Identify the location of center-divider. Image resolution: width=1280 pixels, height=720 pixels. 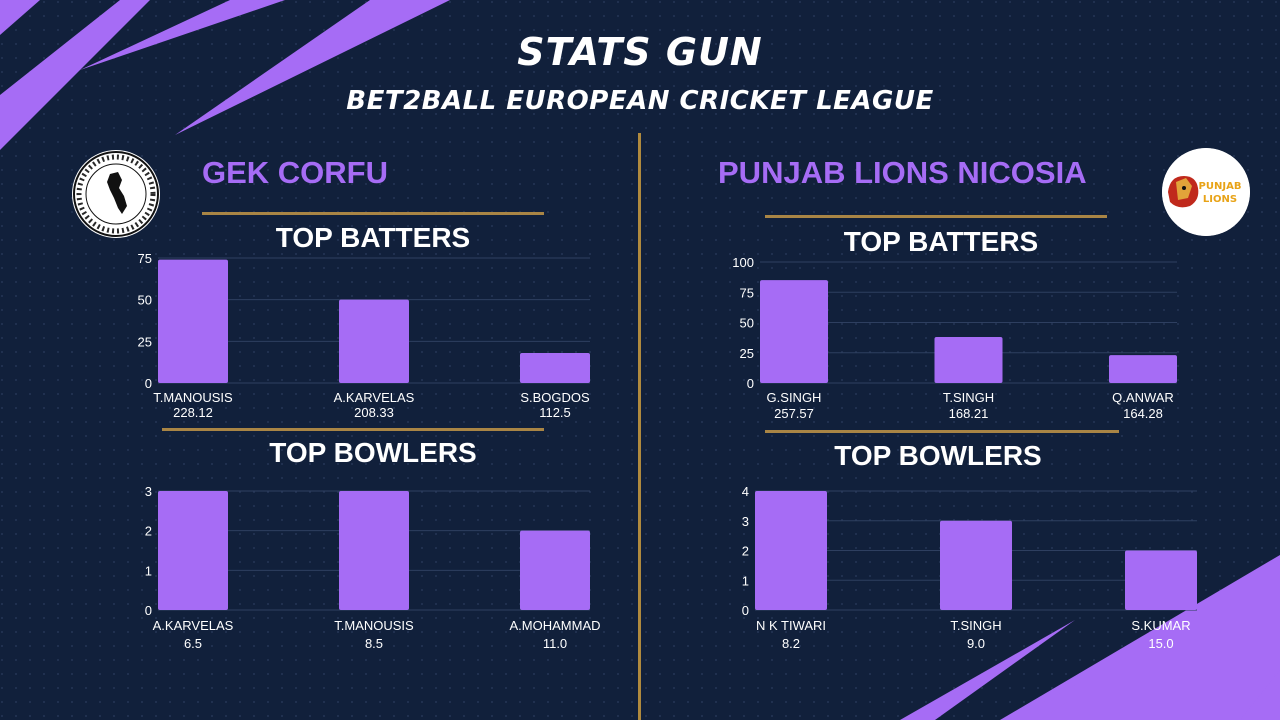
(639, 426).